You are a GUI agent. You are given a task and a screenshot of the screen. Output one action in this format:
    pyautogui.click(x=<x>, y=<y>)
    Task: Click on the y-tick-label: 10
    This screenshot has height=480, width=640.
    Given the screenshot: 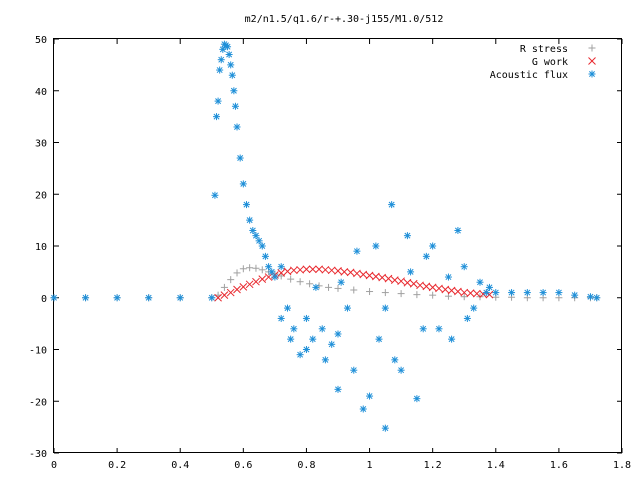 What is the action you would take?
    pyautogui.click(x=41, y=247)
    